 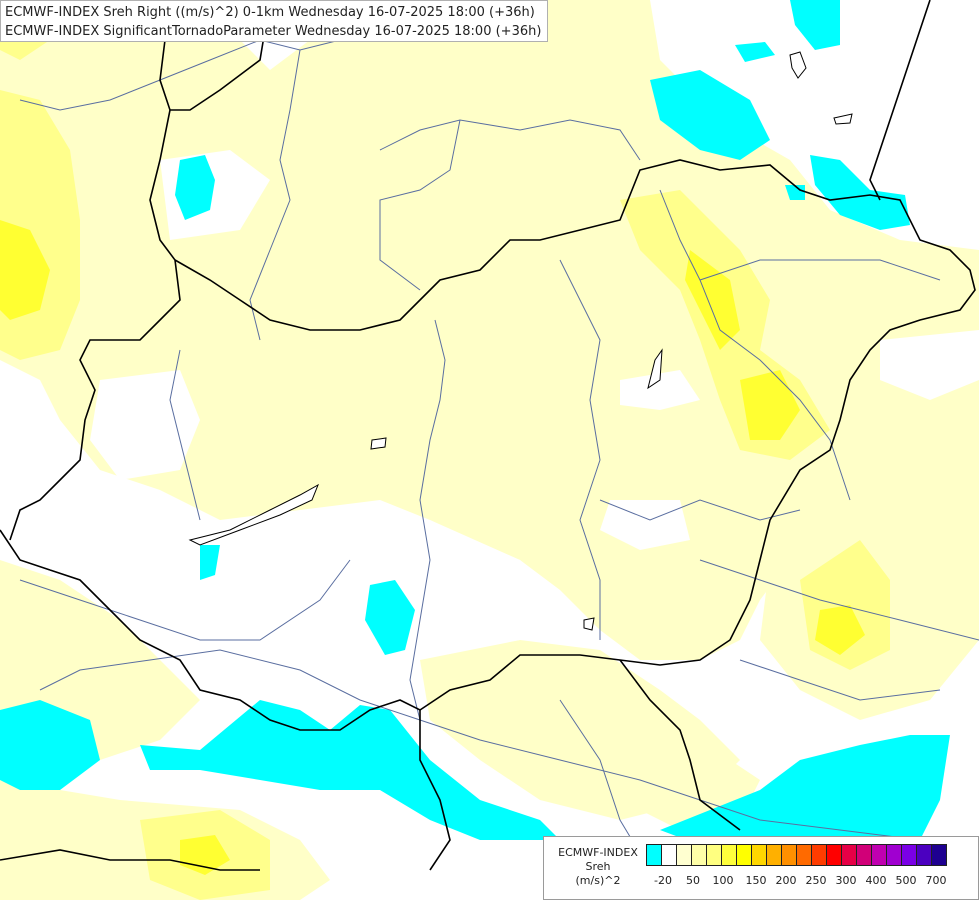 What do you see at coordinates (756, 880) in the screenshot?
I see `legend-tick-label: 150` at bounding box center [756, 880].